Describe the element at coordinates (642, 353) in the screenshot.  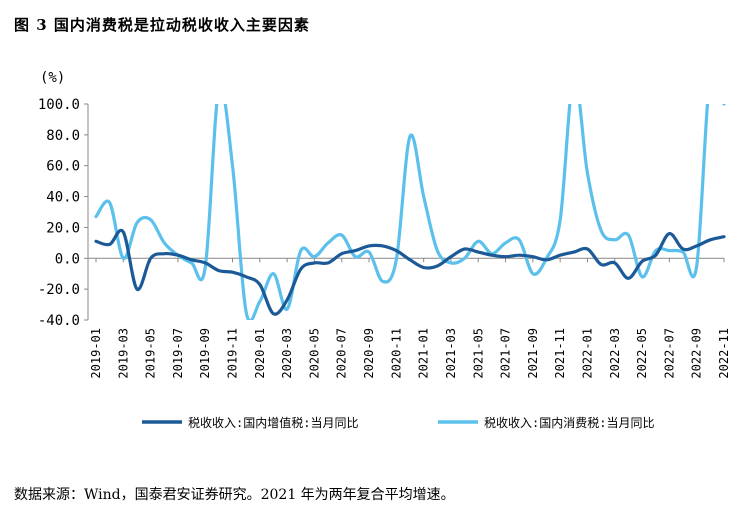
I see `x-tick-label: 2022-05` at that location.